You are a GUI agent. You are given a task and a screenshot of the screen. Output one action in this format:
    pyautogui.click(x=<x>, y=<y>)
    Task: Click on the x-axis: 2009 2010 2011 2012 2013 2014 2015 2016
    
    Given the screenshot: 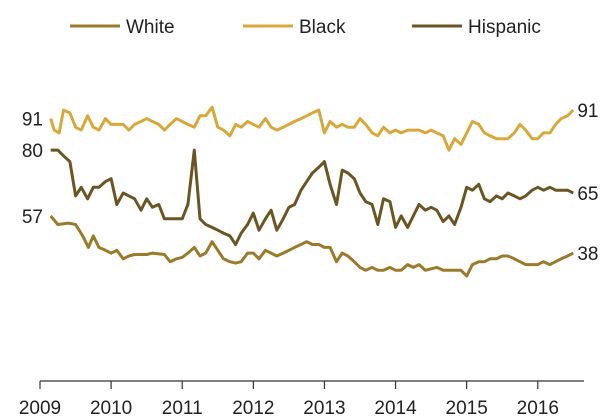 What is the action you would take?
    pyautogui.click(x=301, y=399)
    